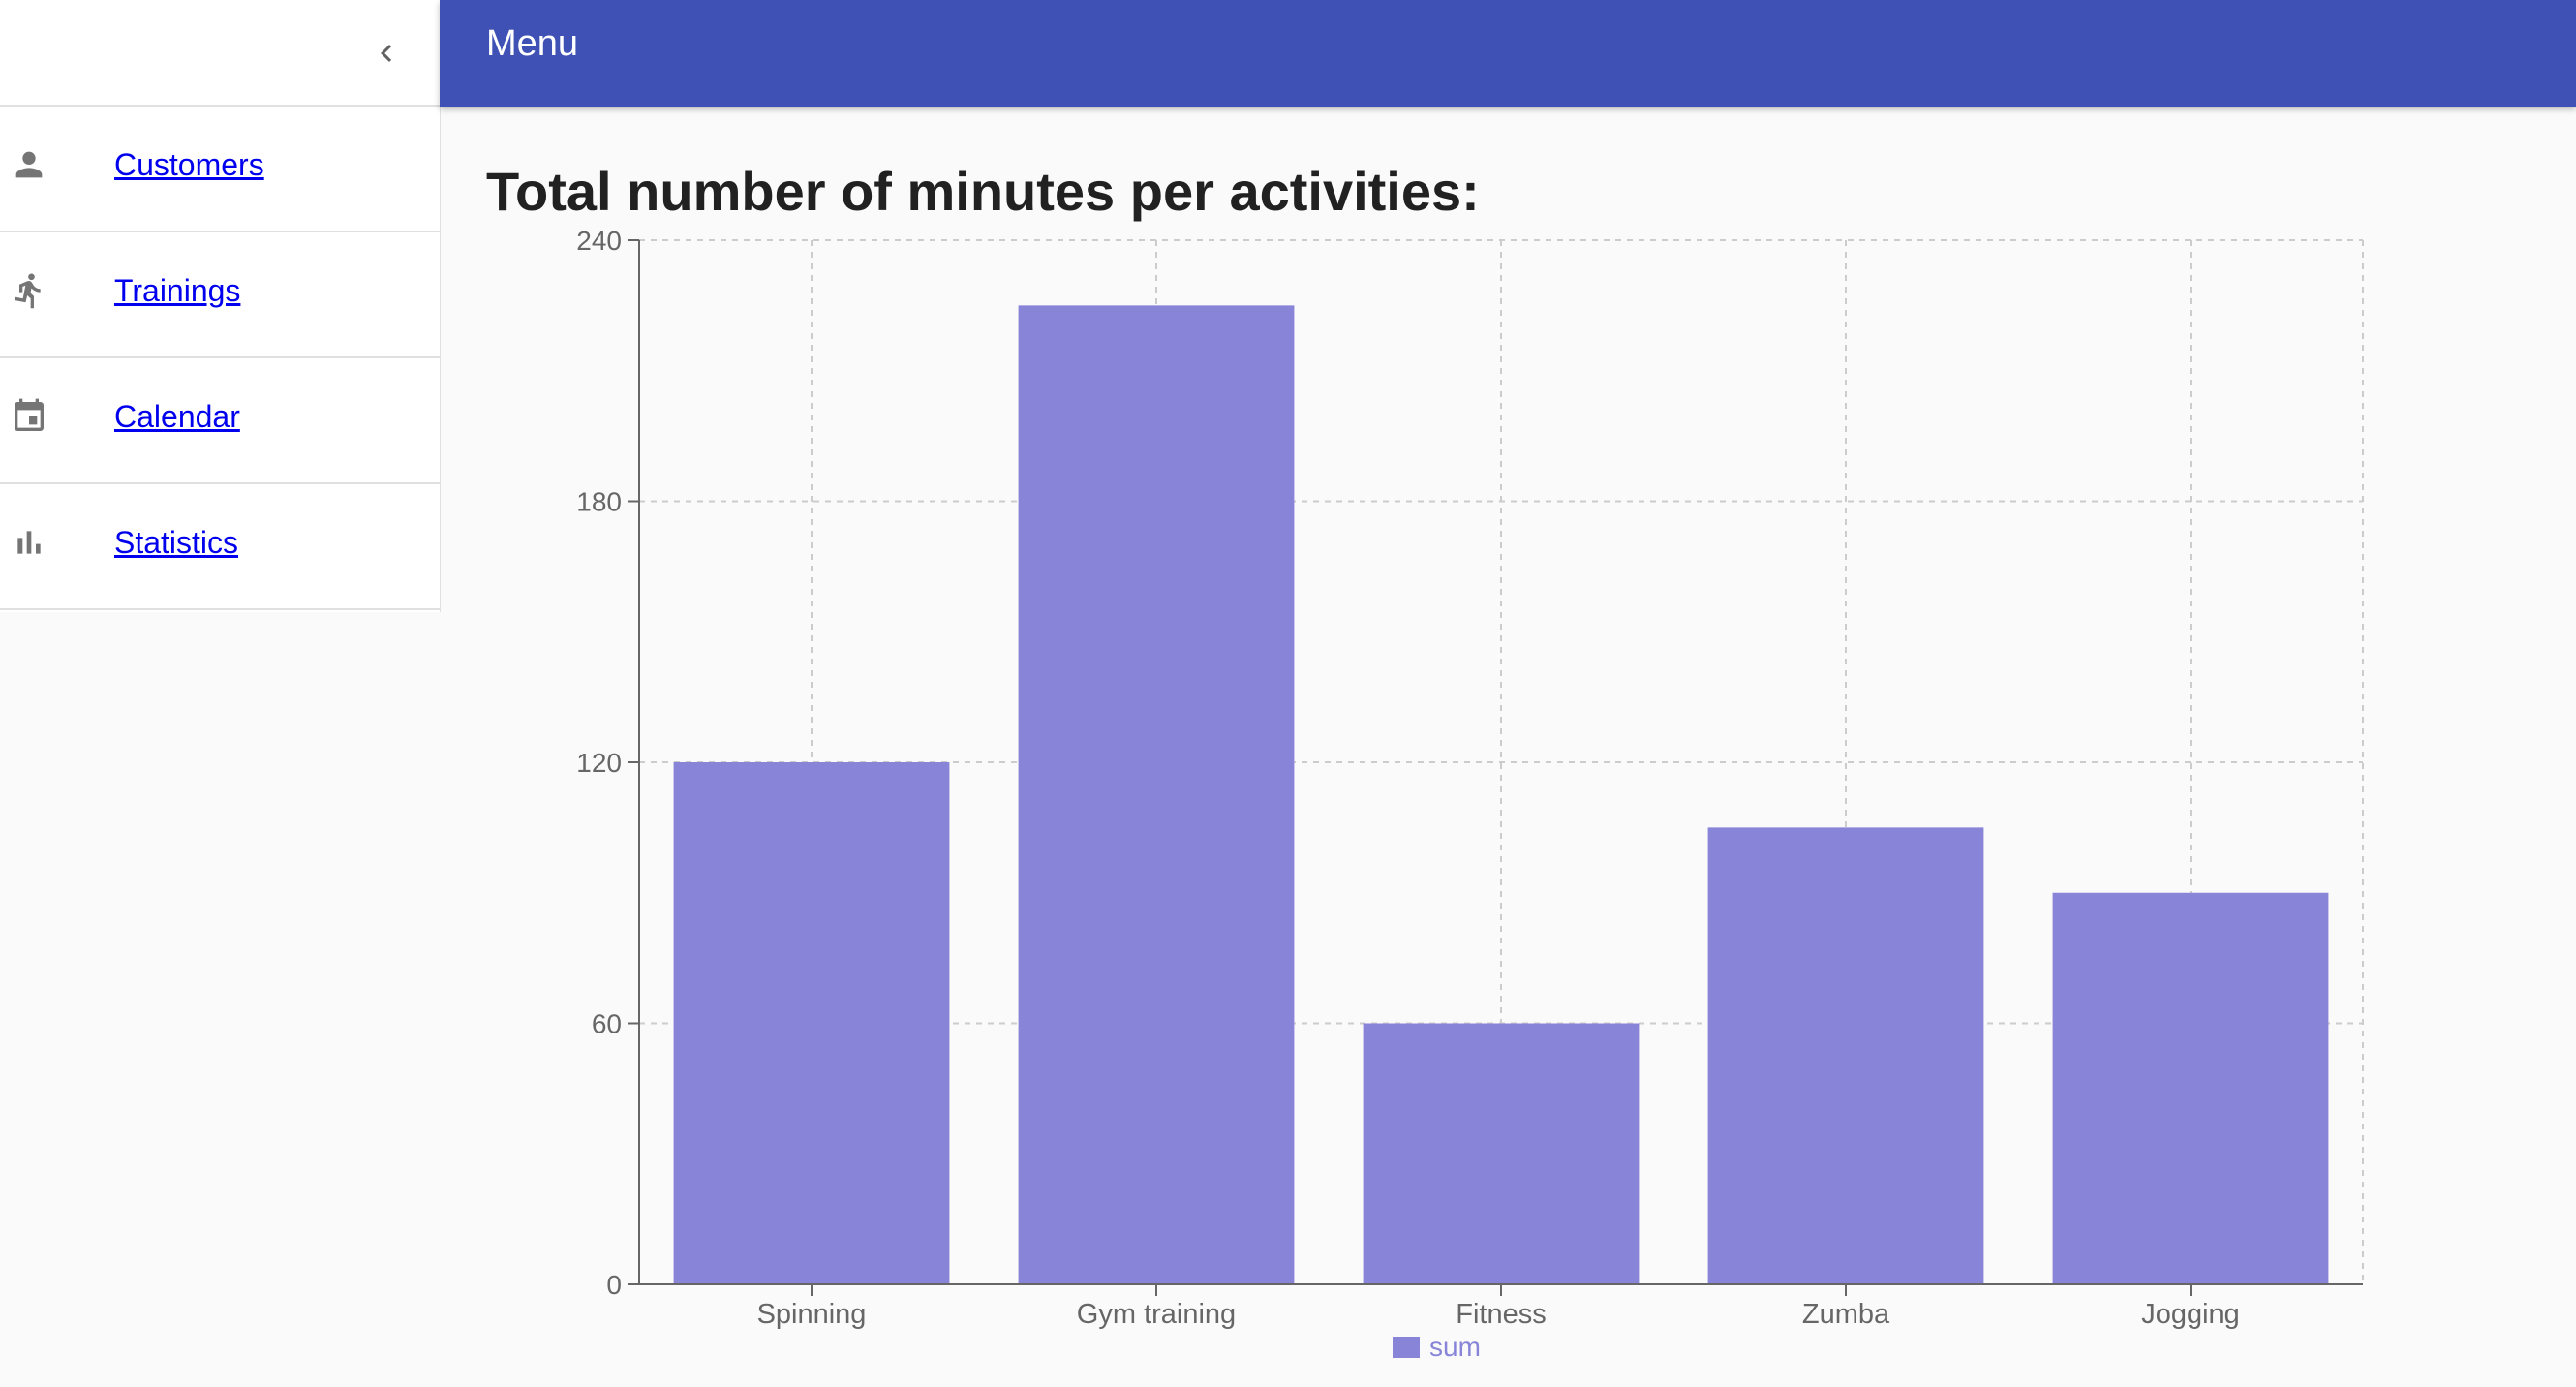 The height and width of the screenshot is (1387, 2576). I want to click on collapse-drawer-button, so click(386, 53).